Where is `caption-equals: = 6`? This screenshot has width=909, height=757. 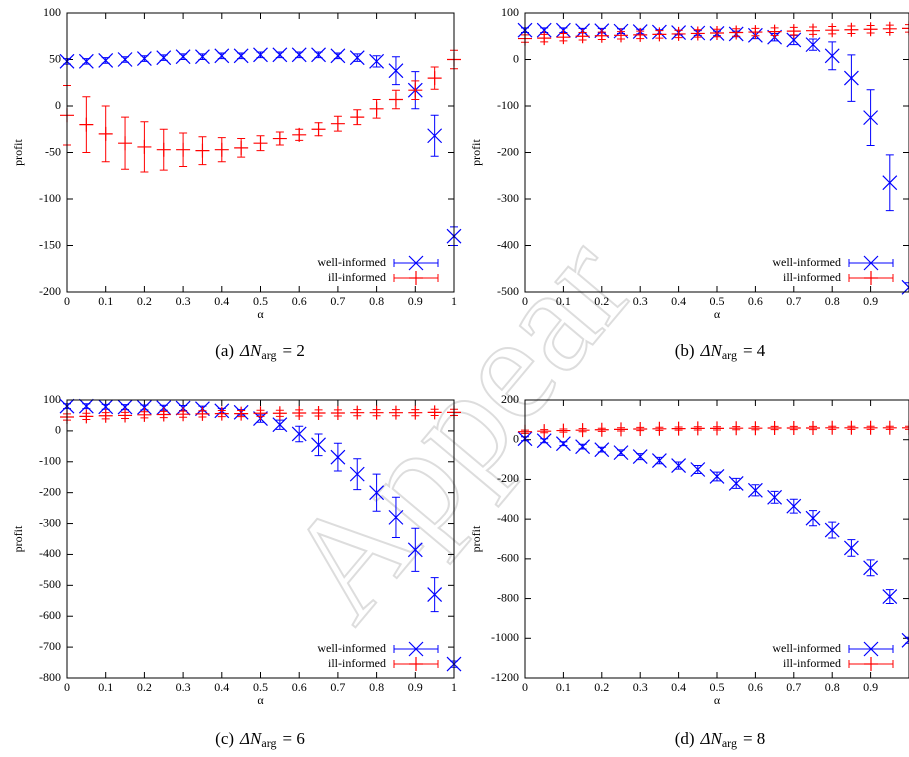
caption-equals: = 6 is located at coordinates (293, 738).